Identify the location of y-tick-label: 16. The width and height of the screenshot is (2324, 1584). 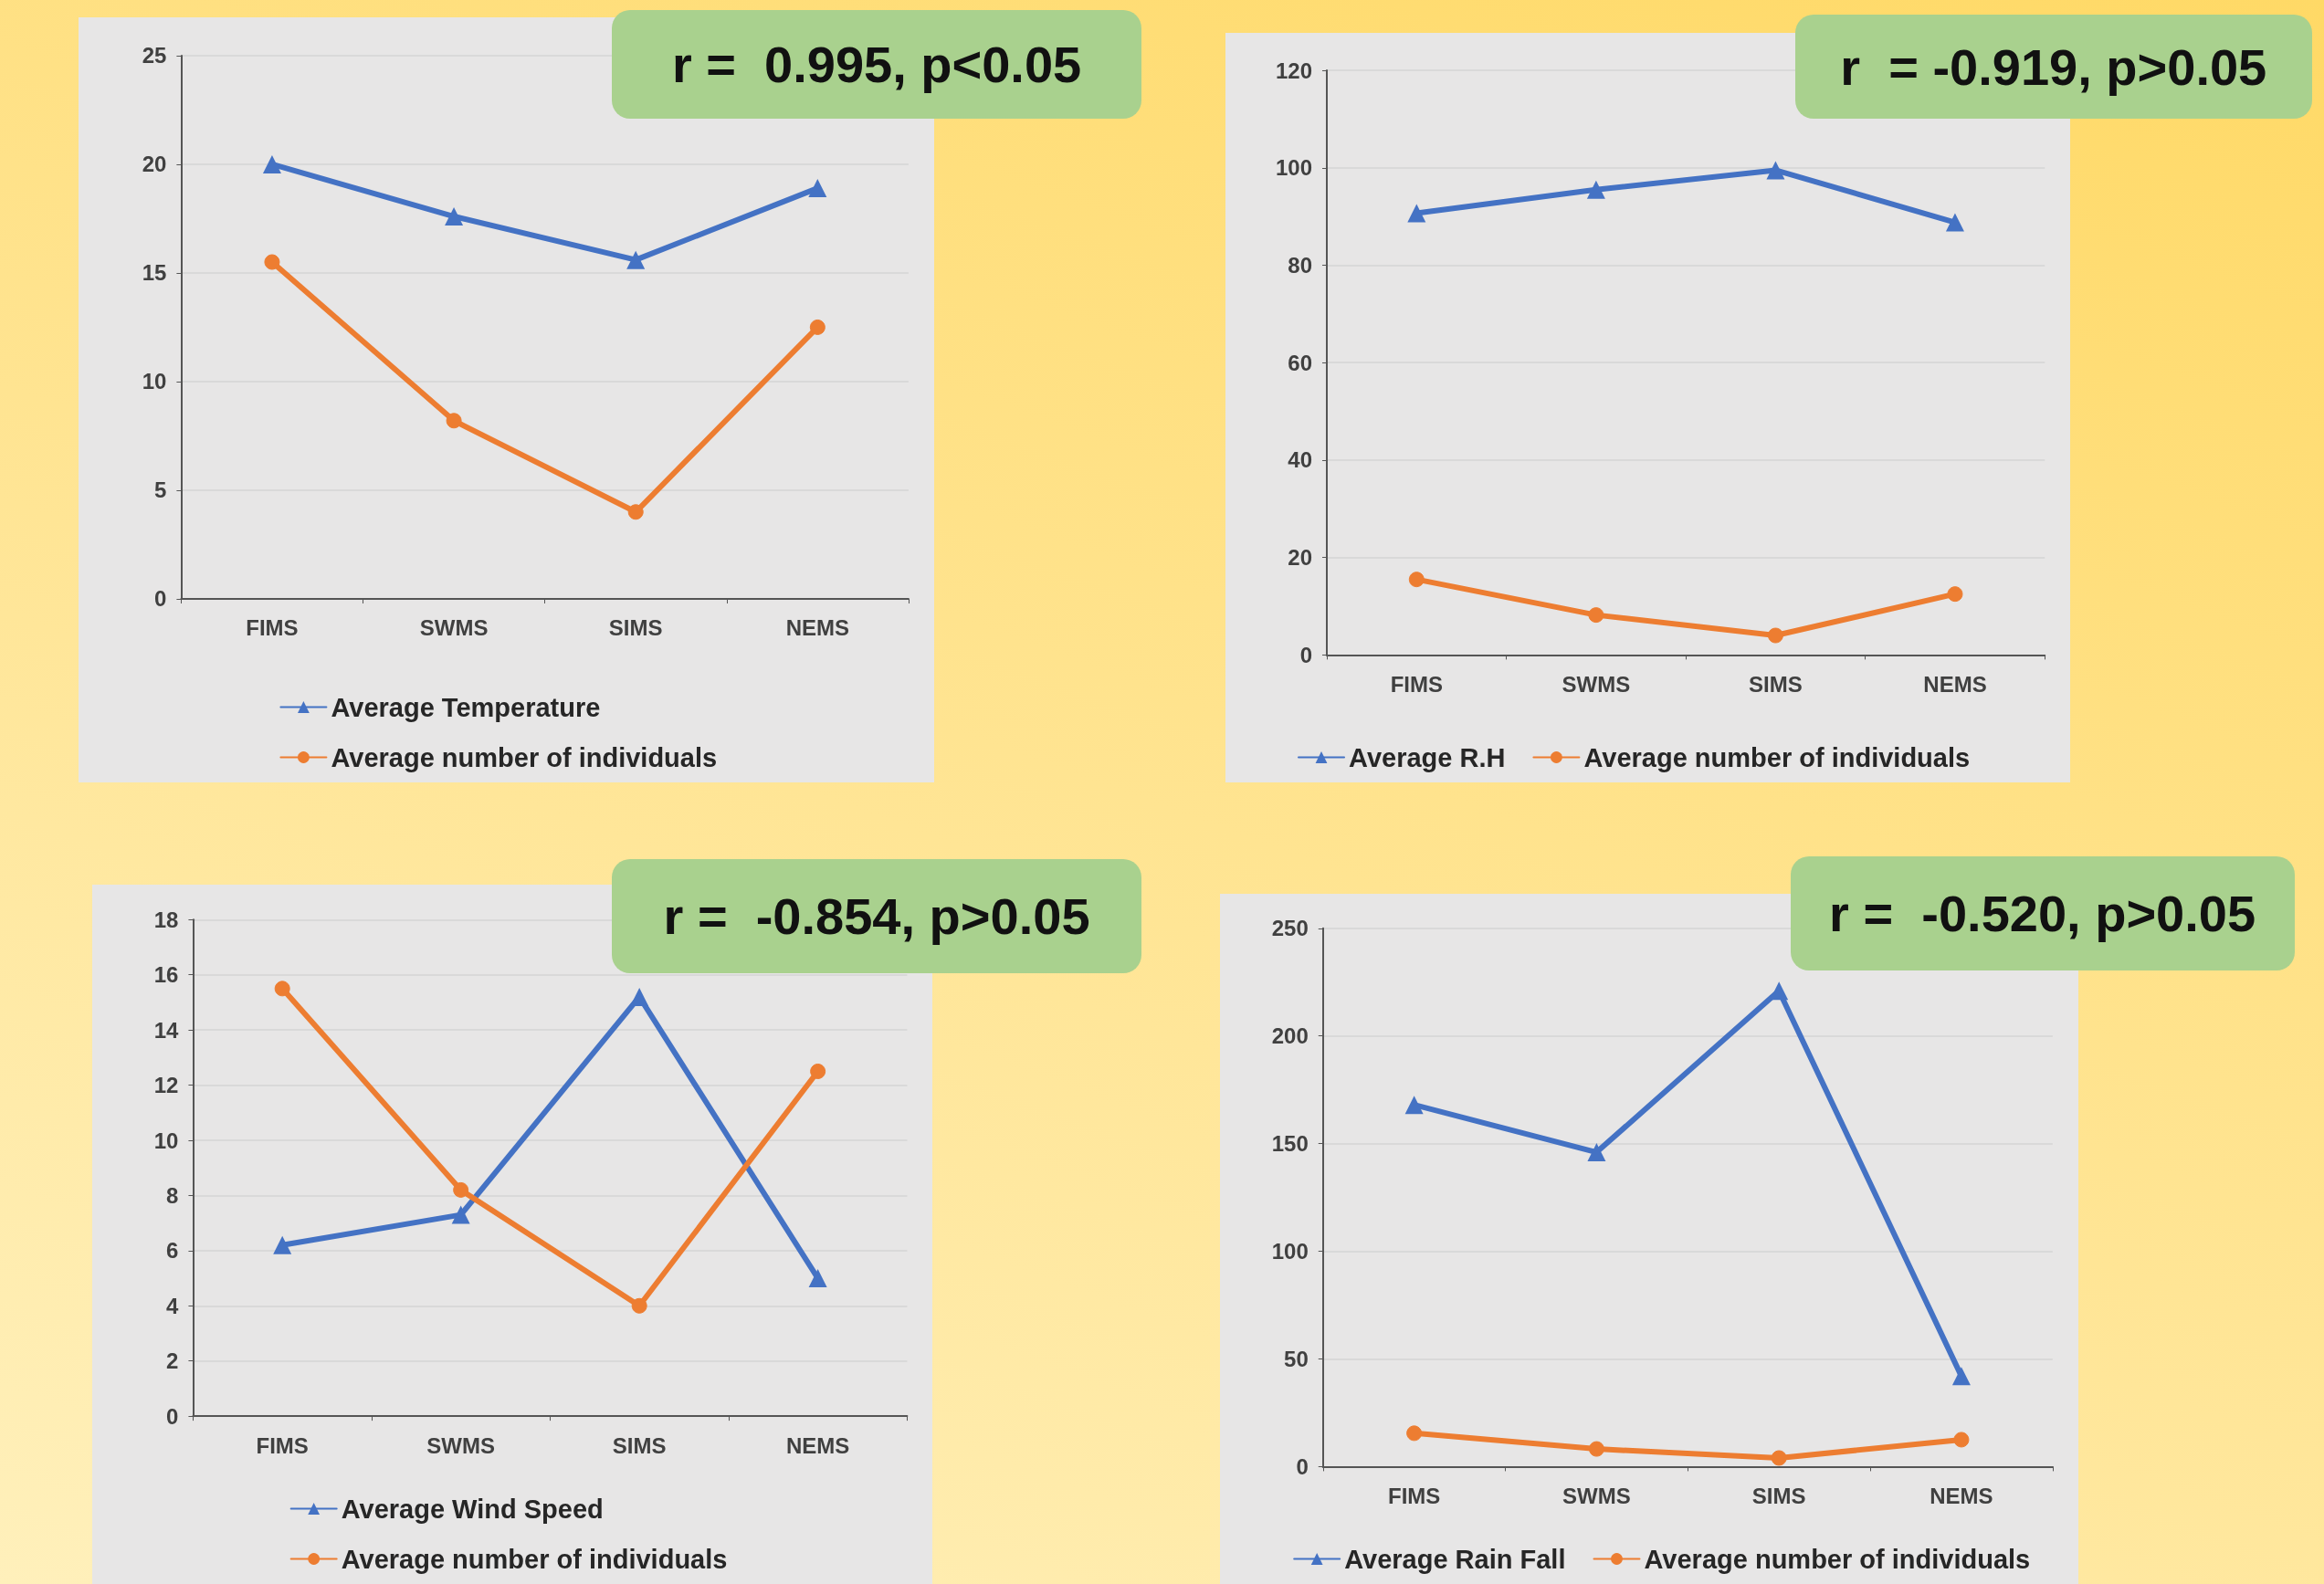
(166, 975).